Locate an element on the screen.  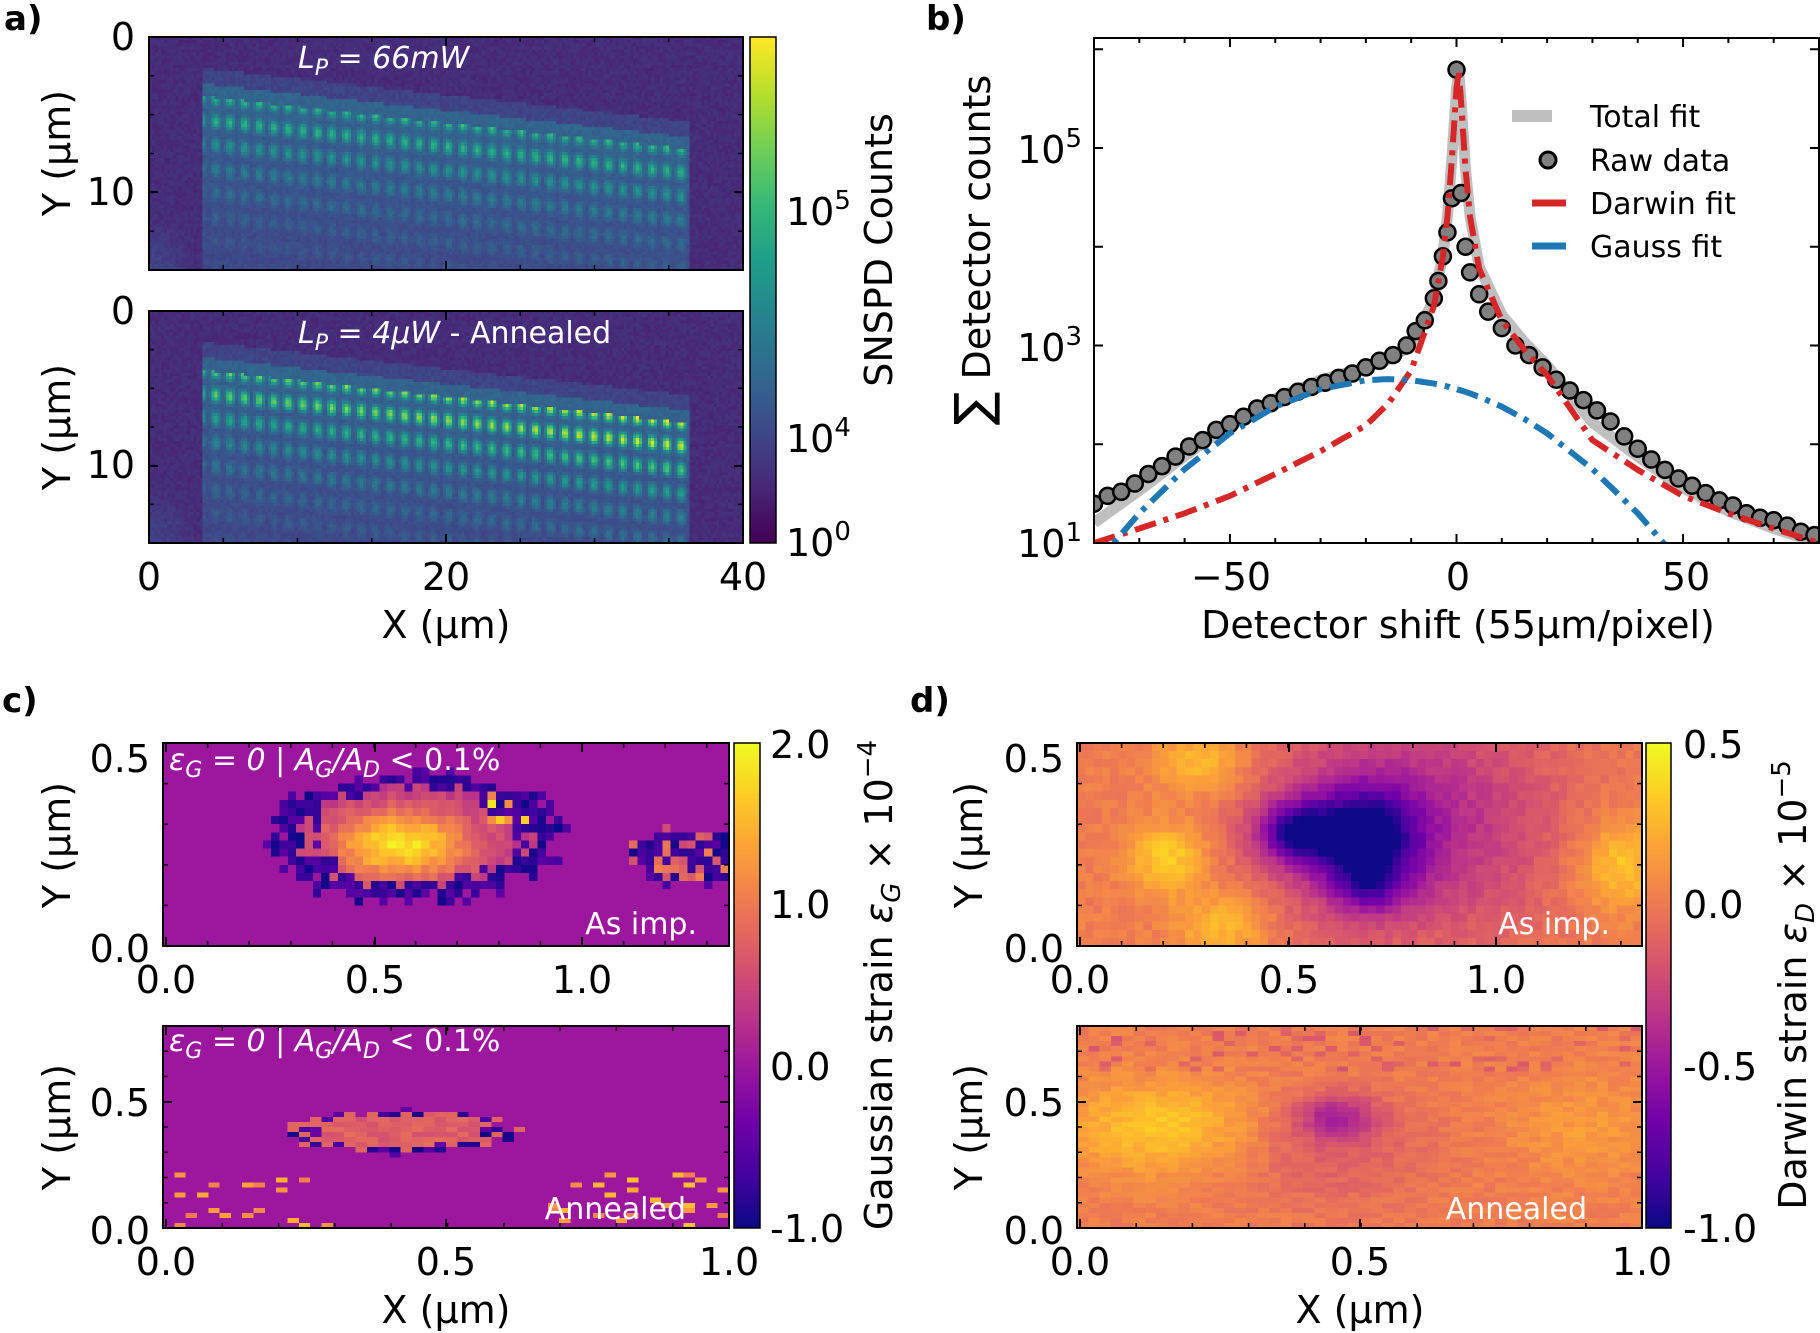
colorbar-c is located at coordinates (747, 985).